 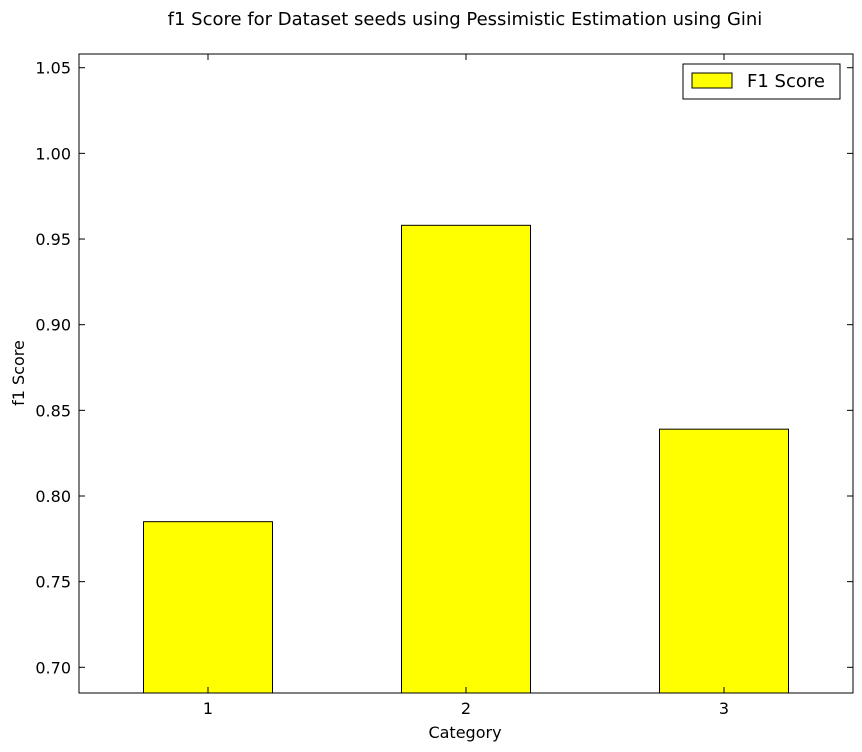 I want to click on y-tick-label-1: 0.75, so click(x=53, y=582).